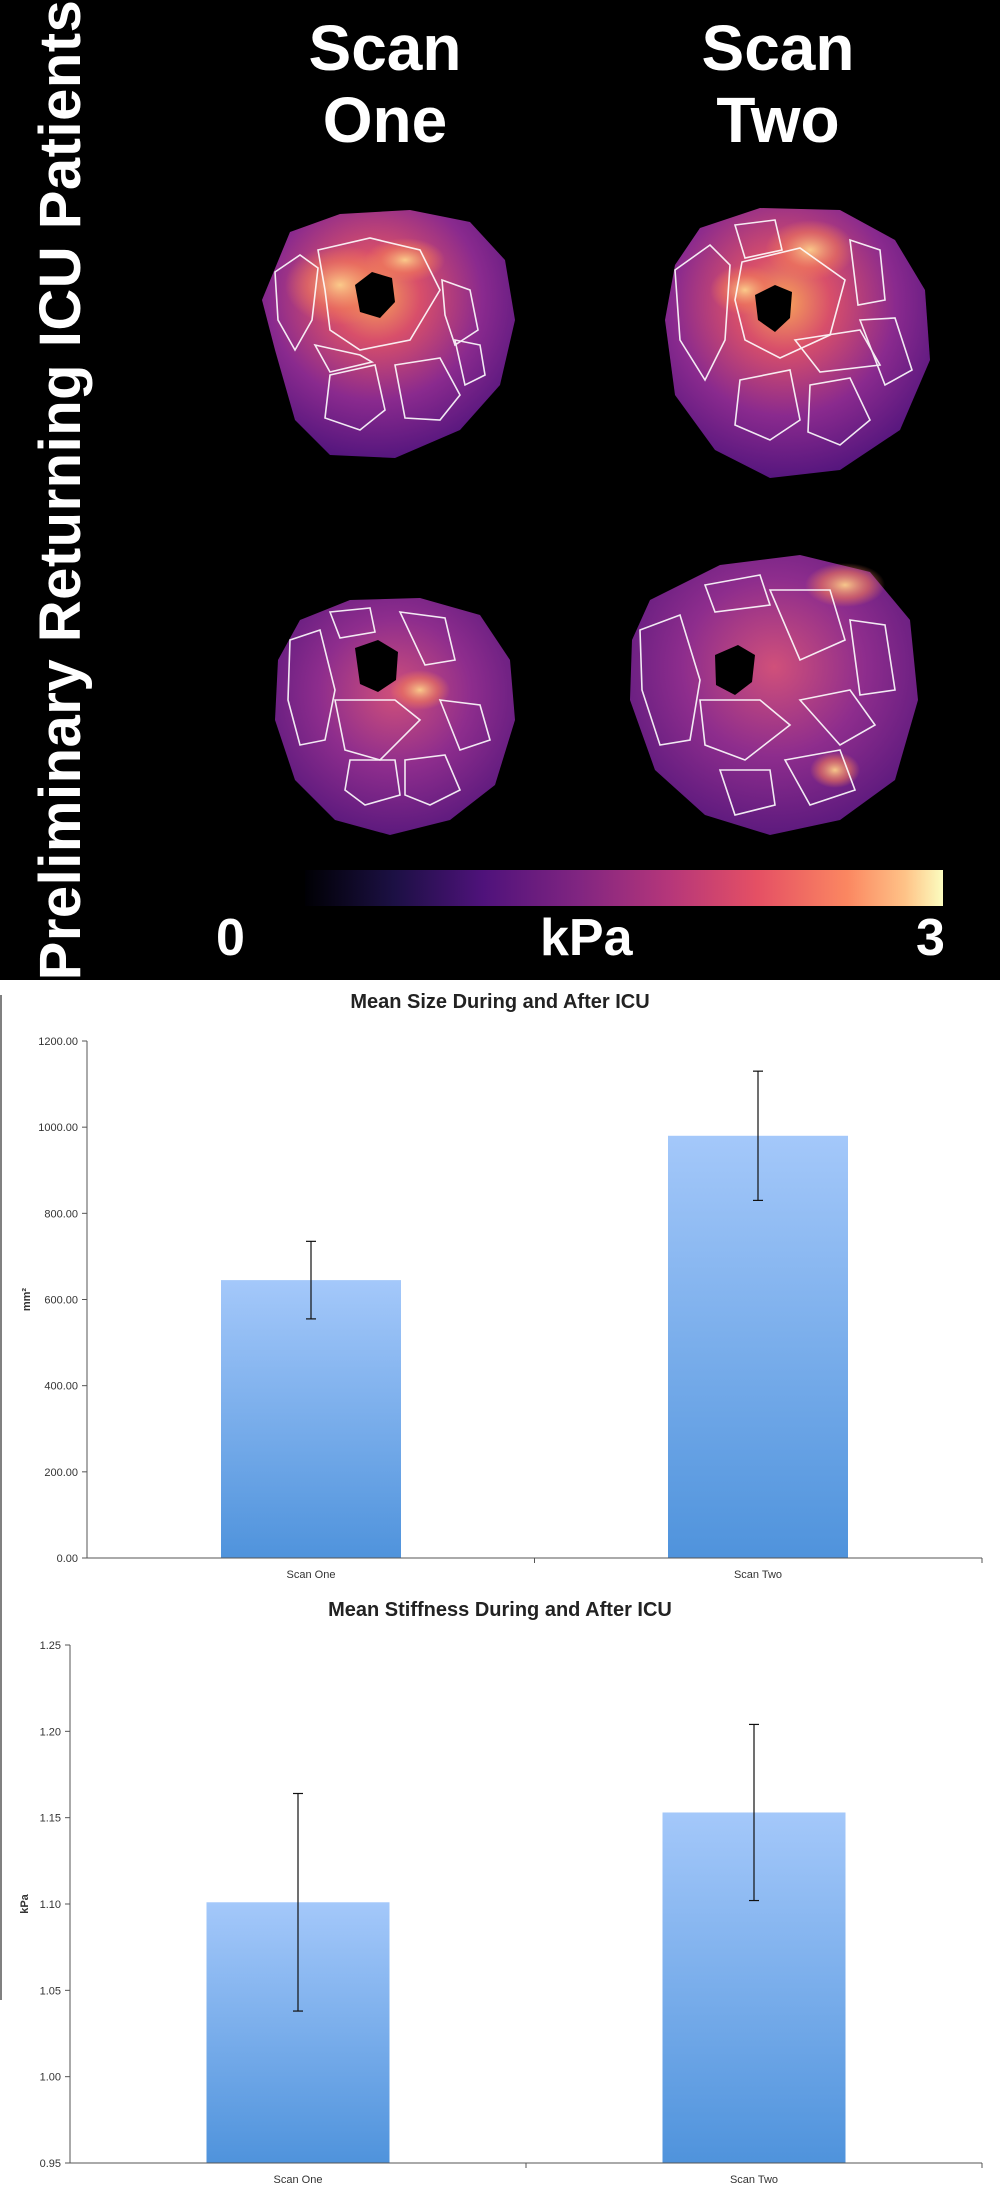  I want to click on y-axis-label: mm², so click(27, 1300).